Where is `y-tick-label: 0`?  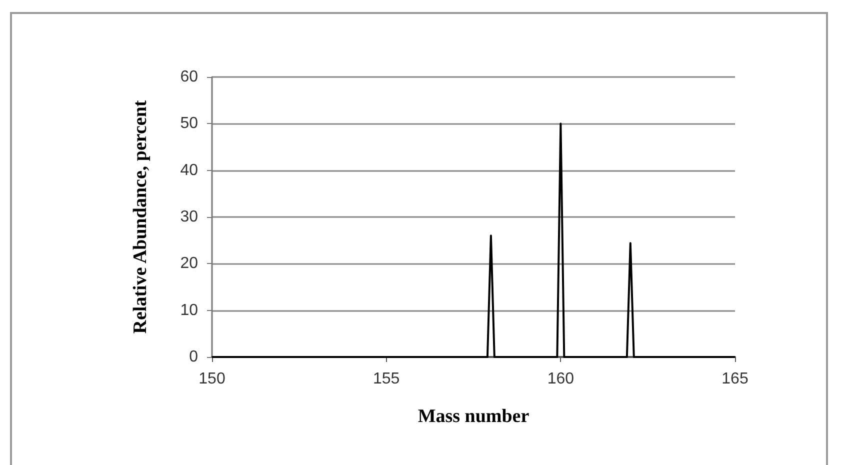 y-tick-label: 0 is located at coordinates (193, 357).